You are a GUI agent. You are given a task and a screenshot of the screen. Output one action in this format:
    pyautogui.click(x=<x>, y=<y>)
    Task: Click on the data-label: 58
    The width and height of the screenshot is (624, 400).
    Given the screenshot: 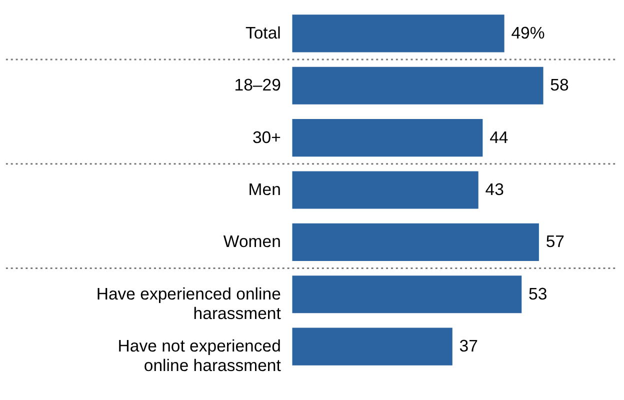 What is the action you would take?
    pyautogui.click(x=559, y=85)
    